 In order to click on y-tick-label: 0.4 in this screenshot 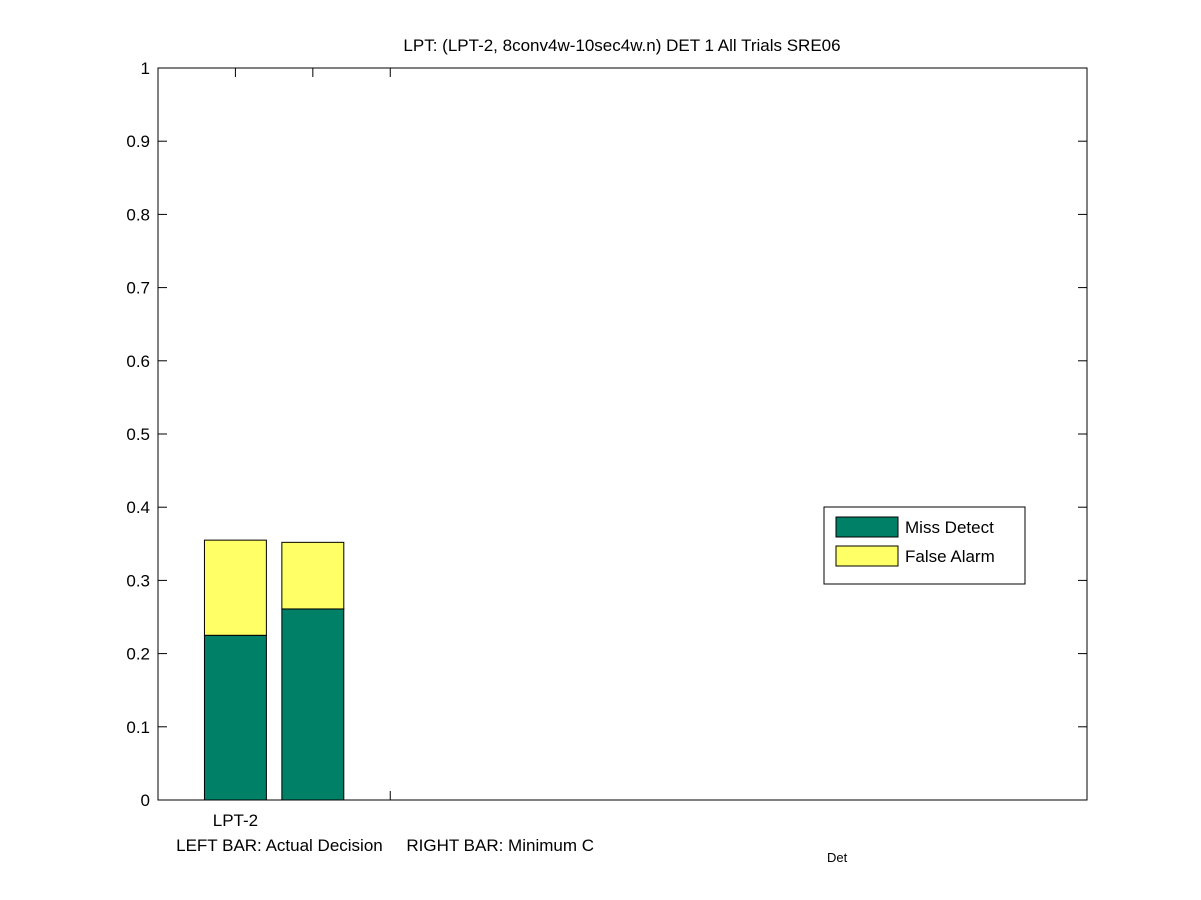, I will do `click(138, 507)`.